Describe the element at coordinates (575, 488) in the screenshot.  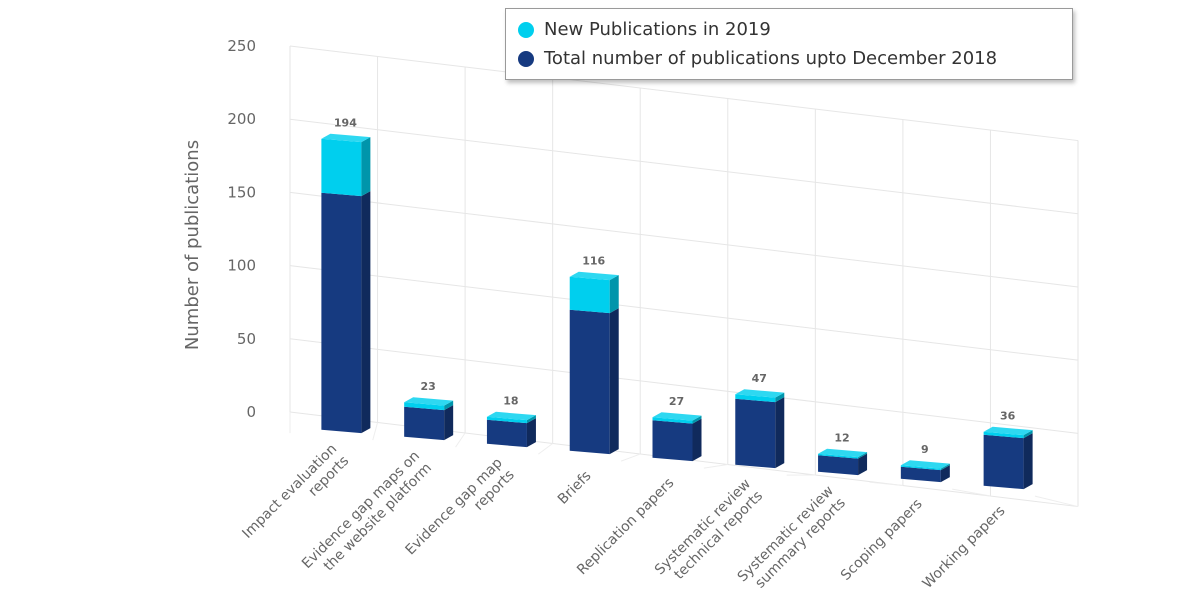
I see `category-label: Briefs` at that location.